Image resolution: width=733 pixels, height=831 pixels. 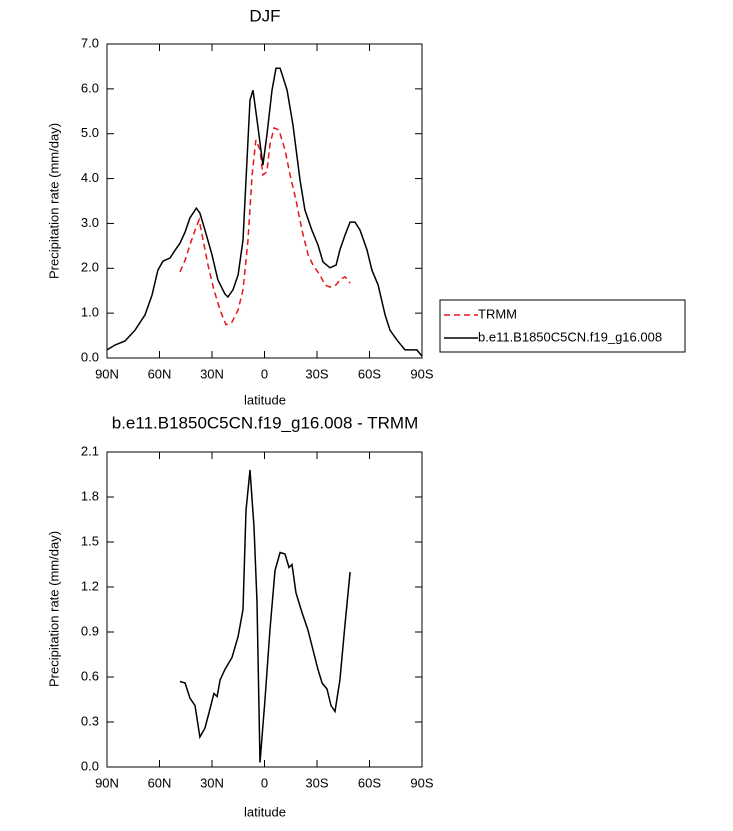 What do you see at coordinates (90, 585) in the screenshot?
I see `y-tick-label: 1.2` at bounding box center [90, 585].